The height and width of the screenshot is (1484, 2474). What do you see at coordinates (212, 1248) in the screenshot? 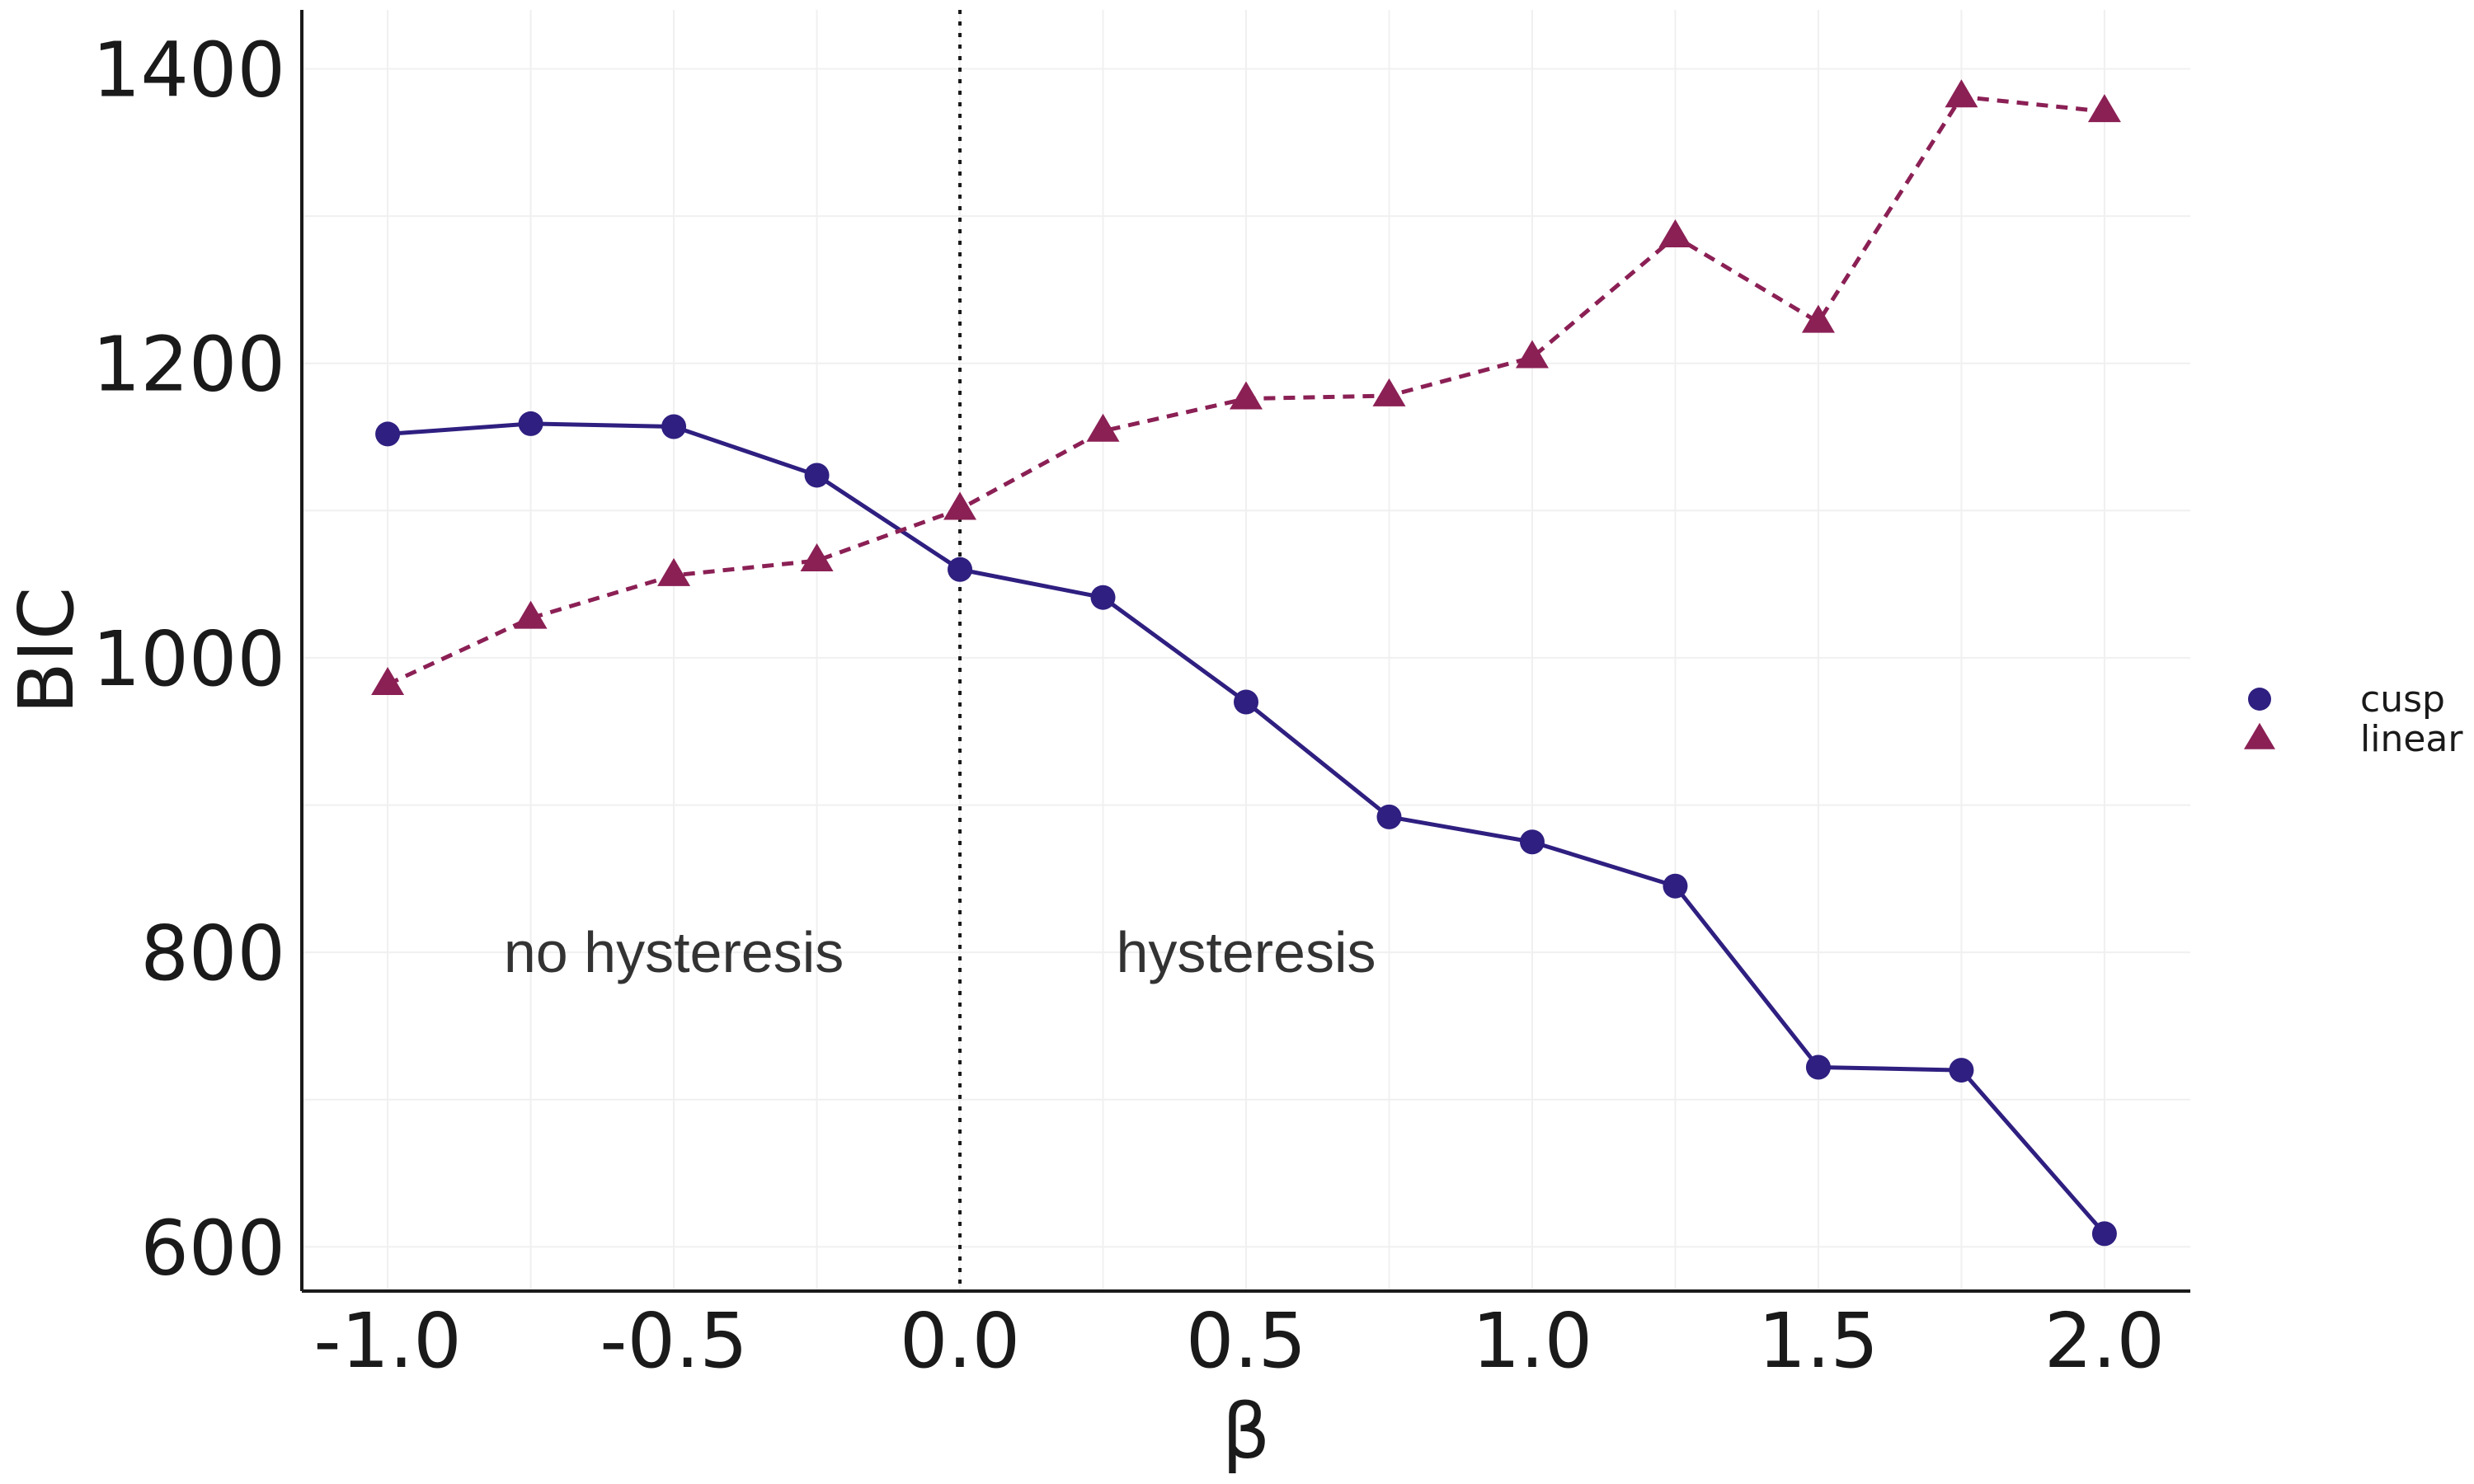
I see `y-tick-label: 600` at bounding box center [212, 1248].